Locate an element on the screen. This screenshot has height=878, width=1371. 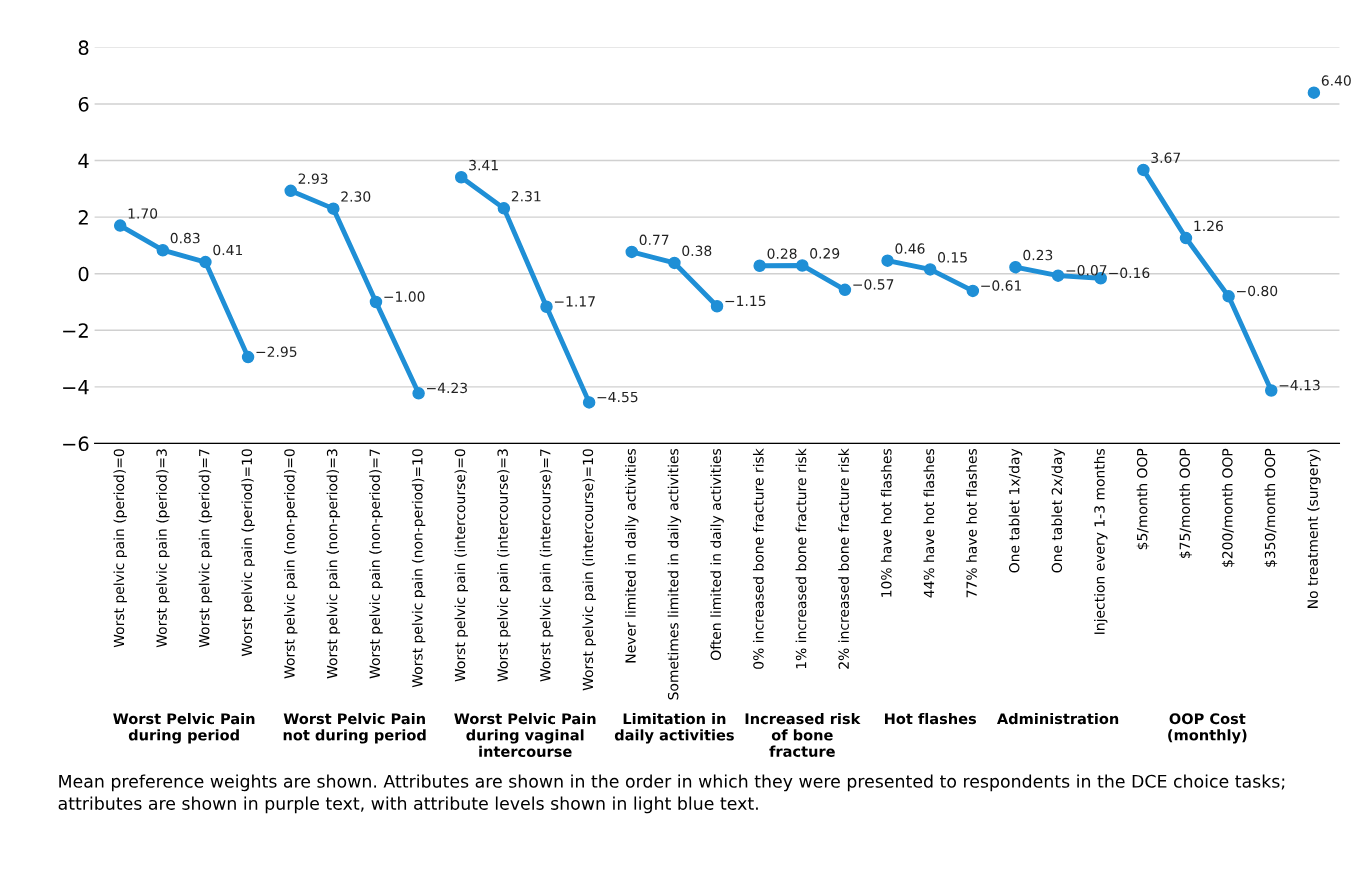
data-label: 0.46 is located at coordinates (910, 248).